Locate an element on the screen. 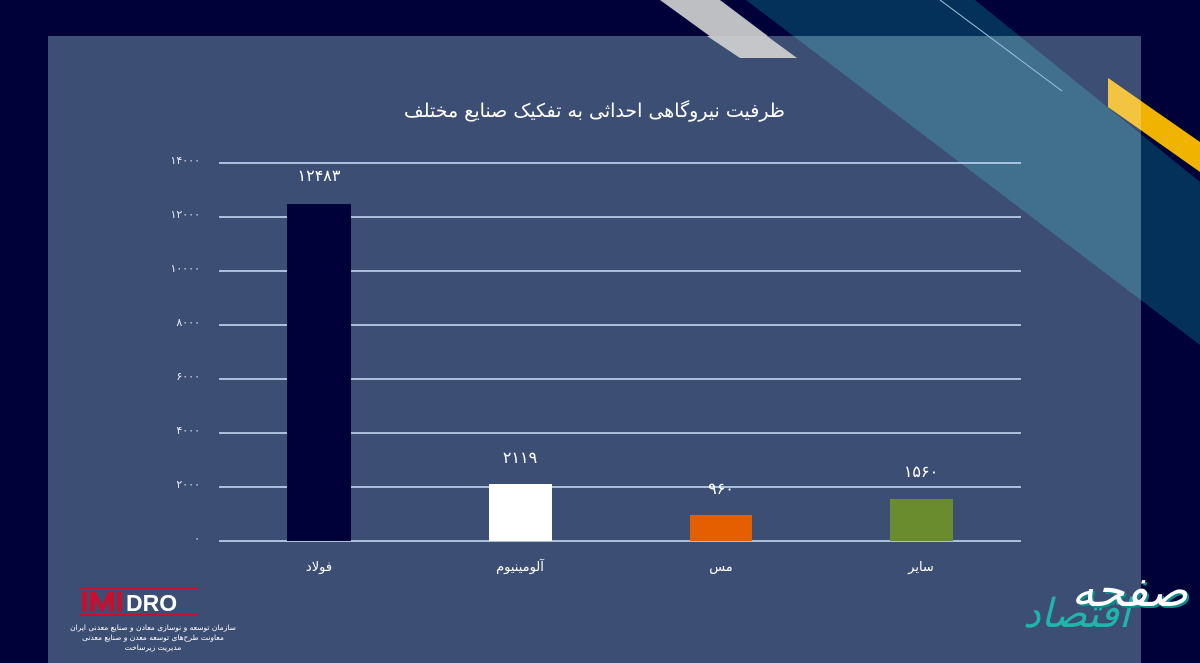  bar-copper is located at coordinates (721, 528).